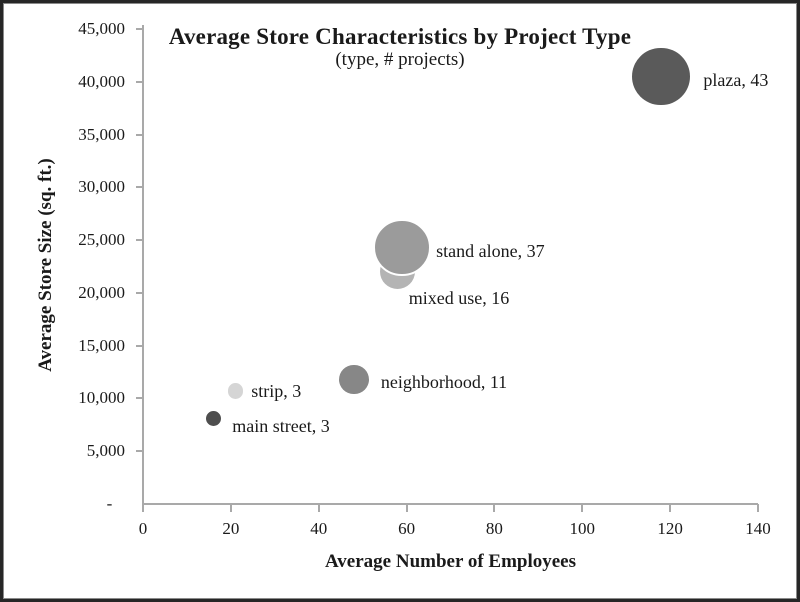 The height and width of the screenshot is (602, 800). I want to click on y-tick-label: 45,000, so click(101, 28).